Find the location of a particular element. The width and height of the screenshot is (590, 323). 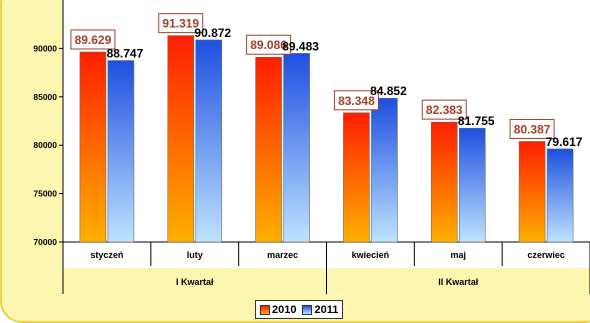

x-group-label: II Kwartał is located at coordinates (458, 282).